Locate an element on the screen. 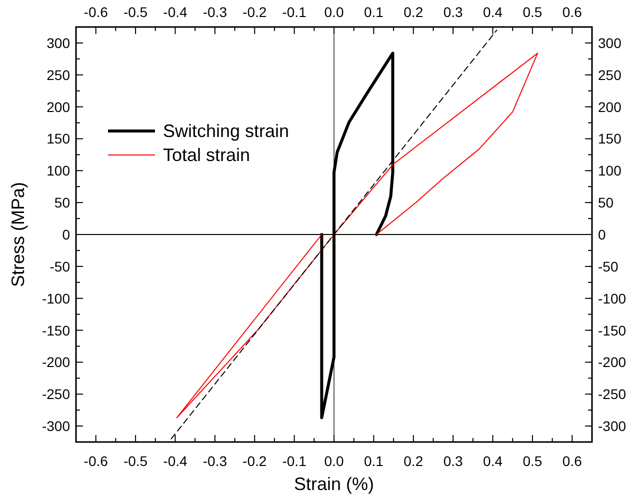 The image size is (632, 496). x-tick-label: -0.2 is located at coordinates (254, 12).